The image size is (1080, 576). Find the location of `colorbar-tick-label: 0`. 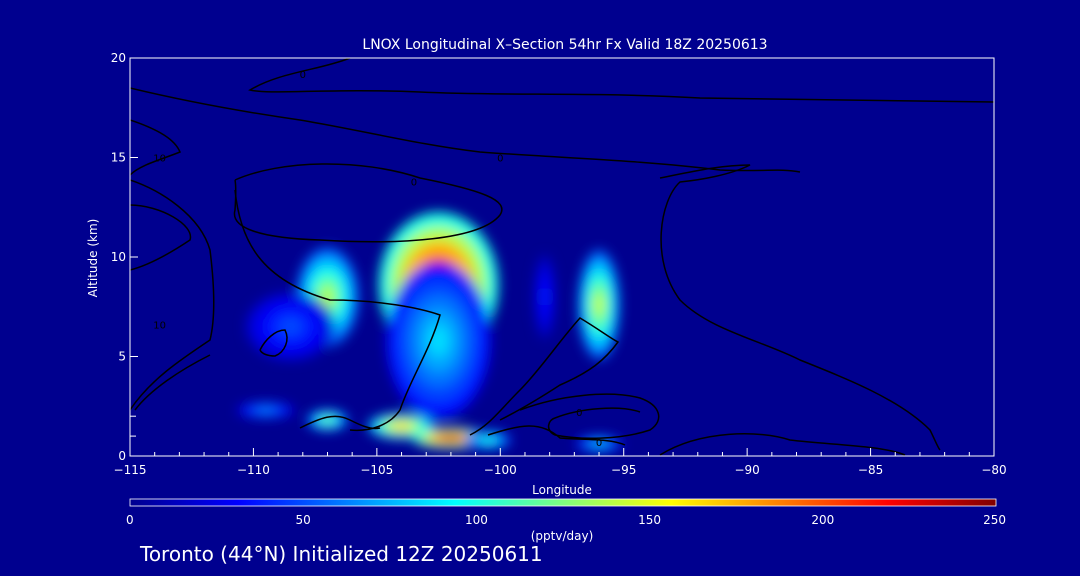

colorbar-tick-label: 0 is located at coordinates (130, 520).